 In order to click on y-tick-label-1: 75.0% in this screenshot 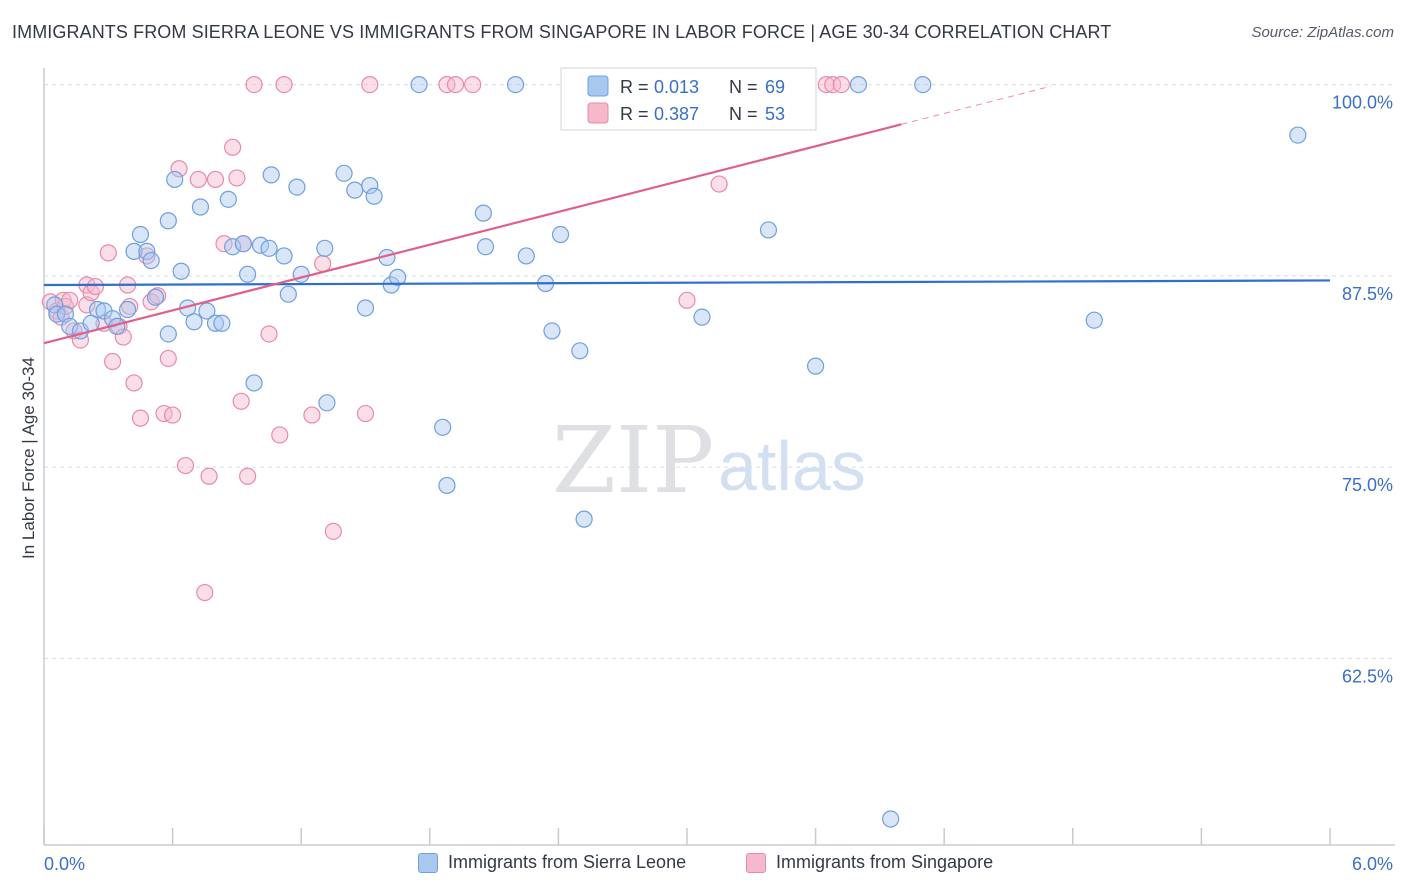, I will do `click(1367, 485)`.